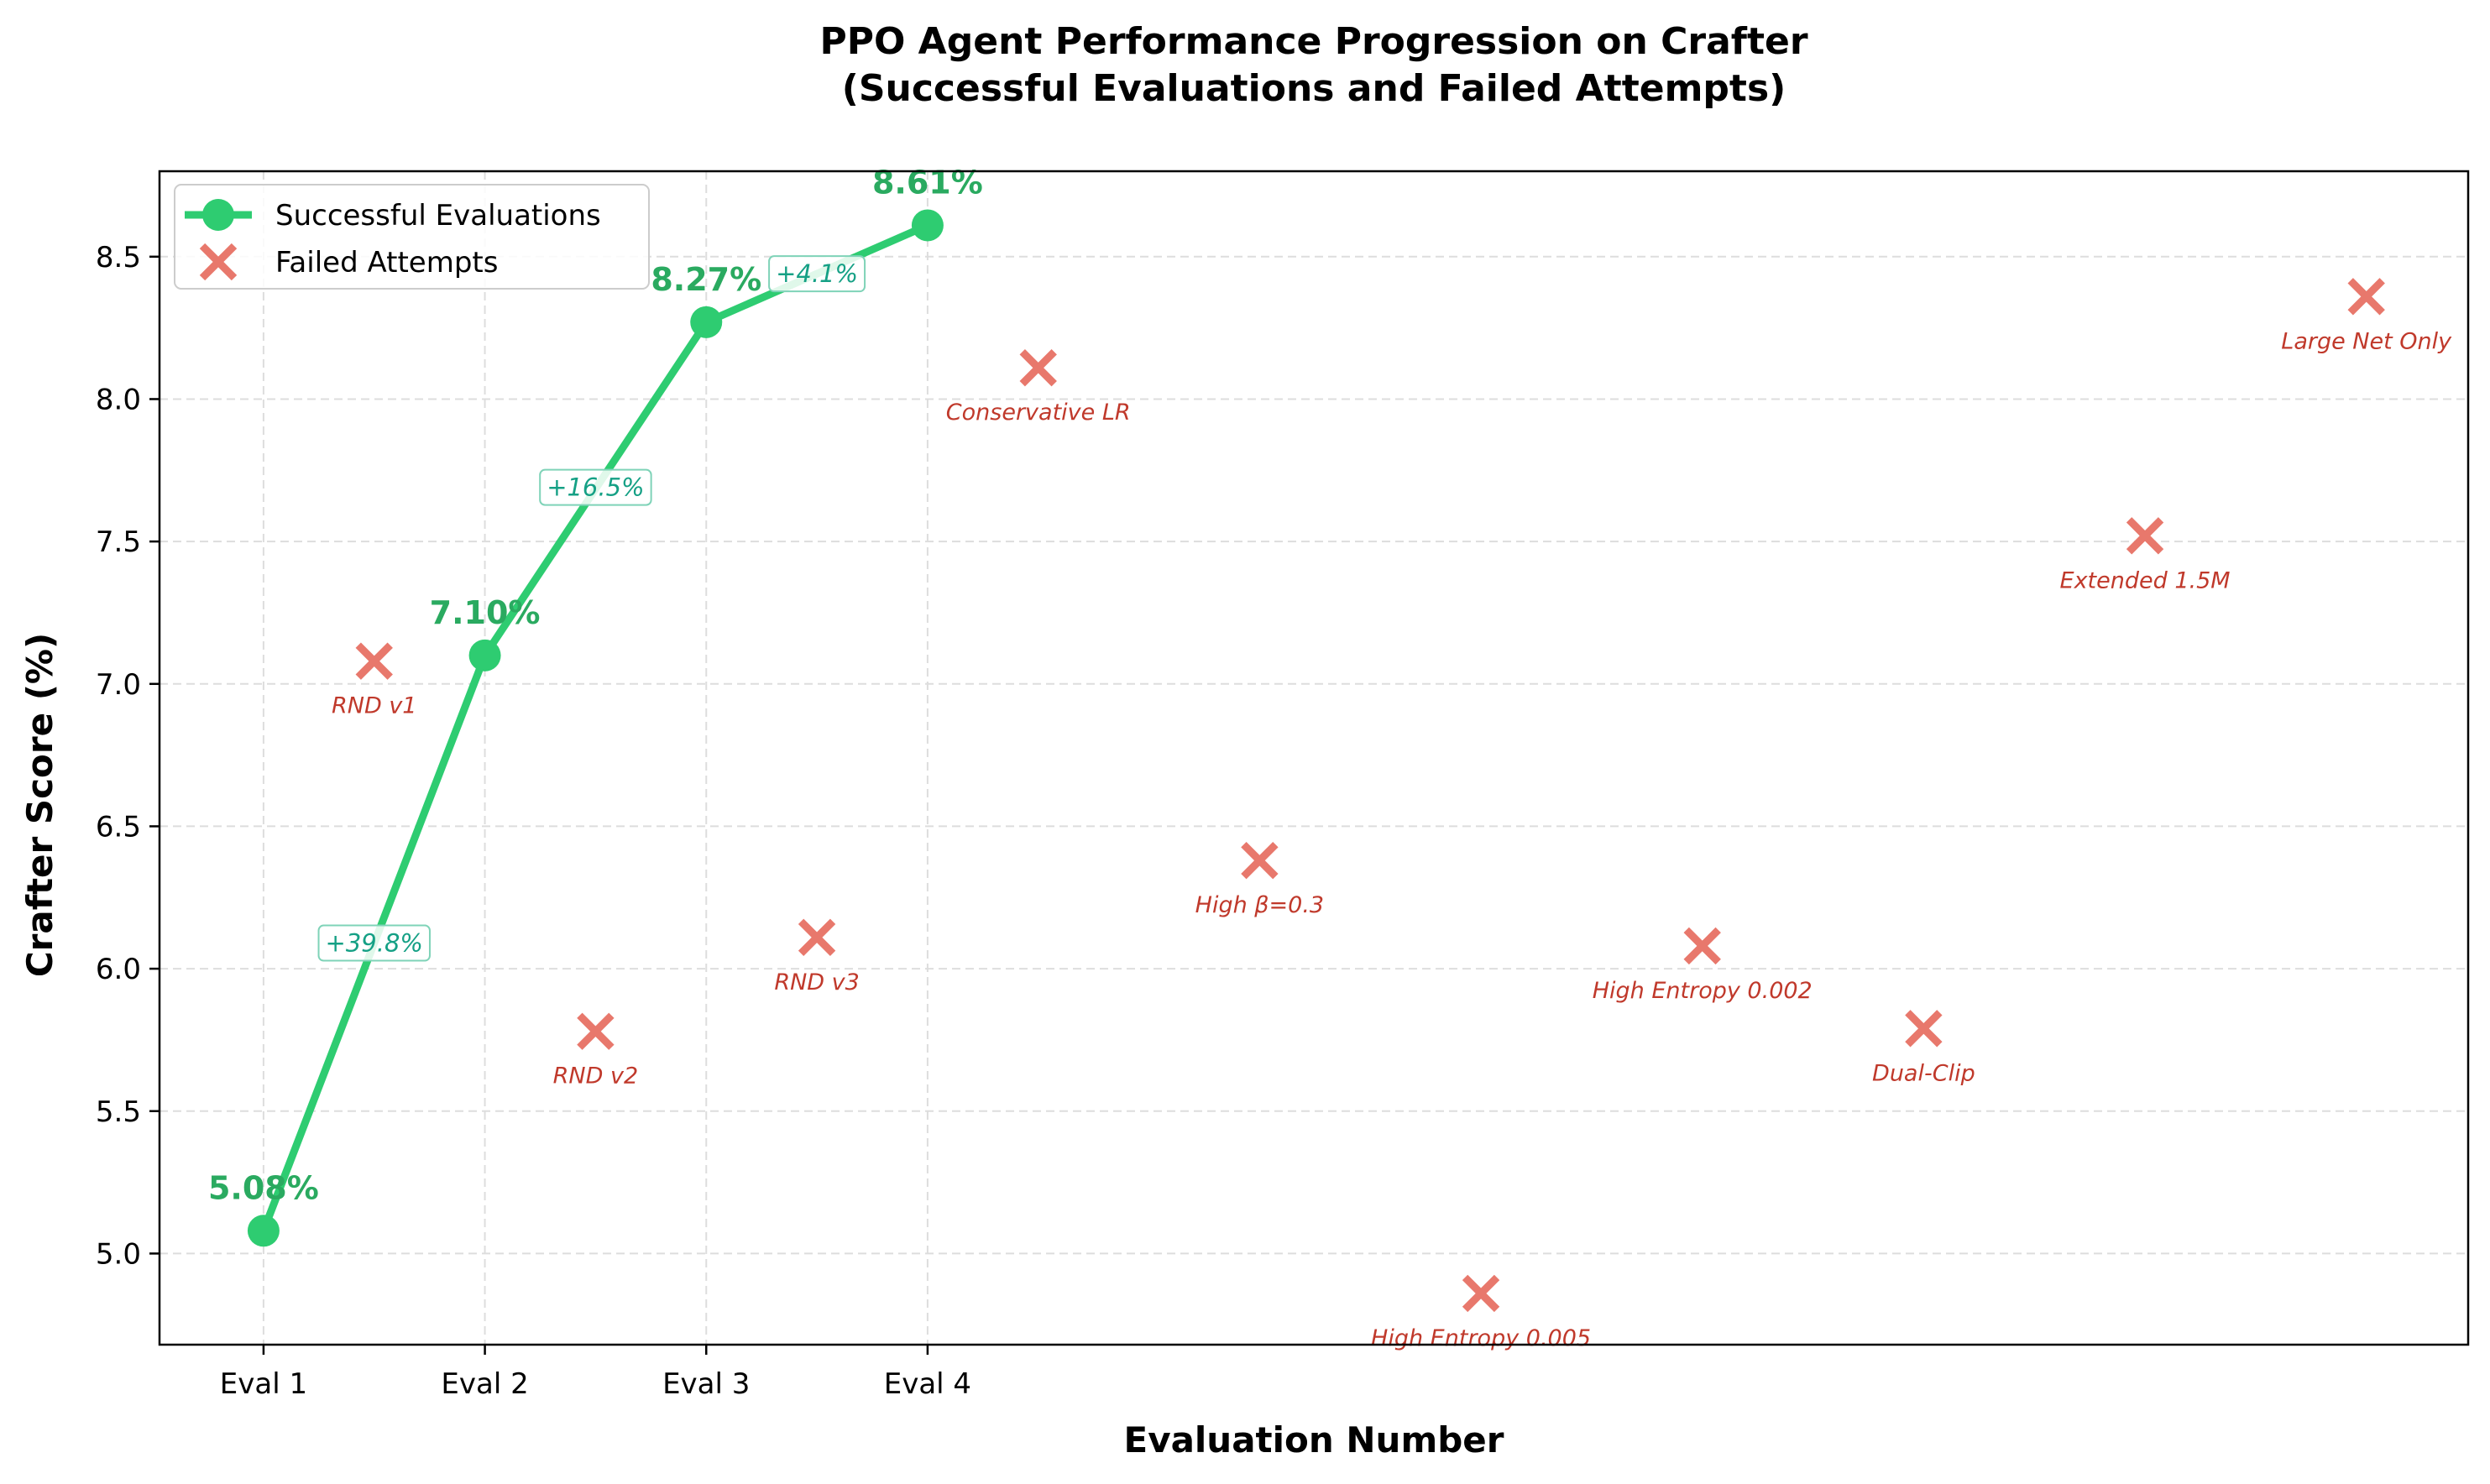 The image size is (2490, 1484). I want to click on gain-label: +39.8%, so click(374, 943).